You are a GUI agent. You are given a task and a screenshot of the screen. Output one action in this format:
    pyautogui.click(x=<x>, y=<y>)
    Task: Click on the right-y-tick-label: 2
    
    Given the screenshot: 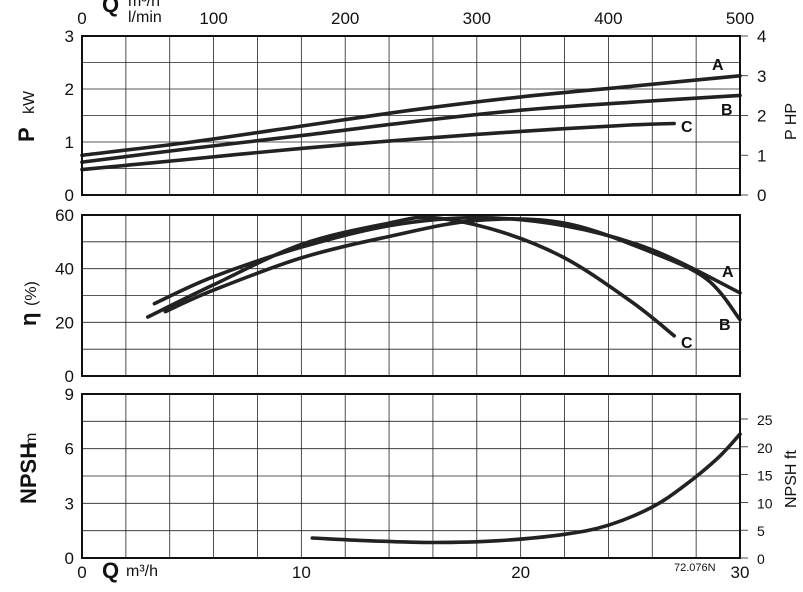 What is the action you would take?
    pyautogui.click(x=761, y=116)
    